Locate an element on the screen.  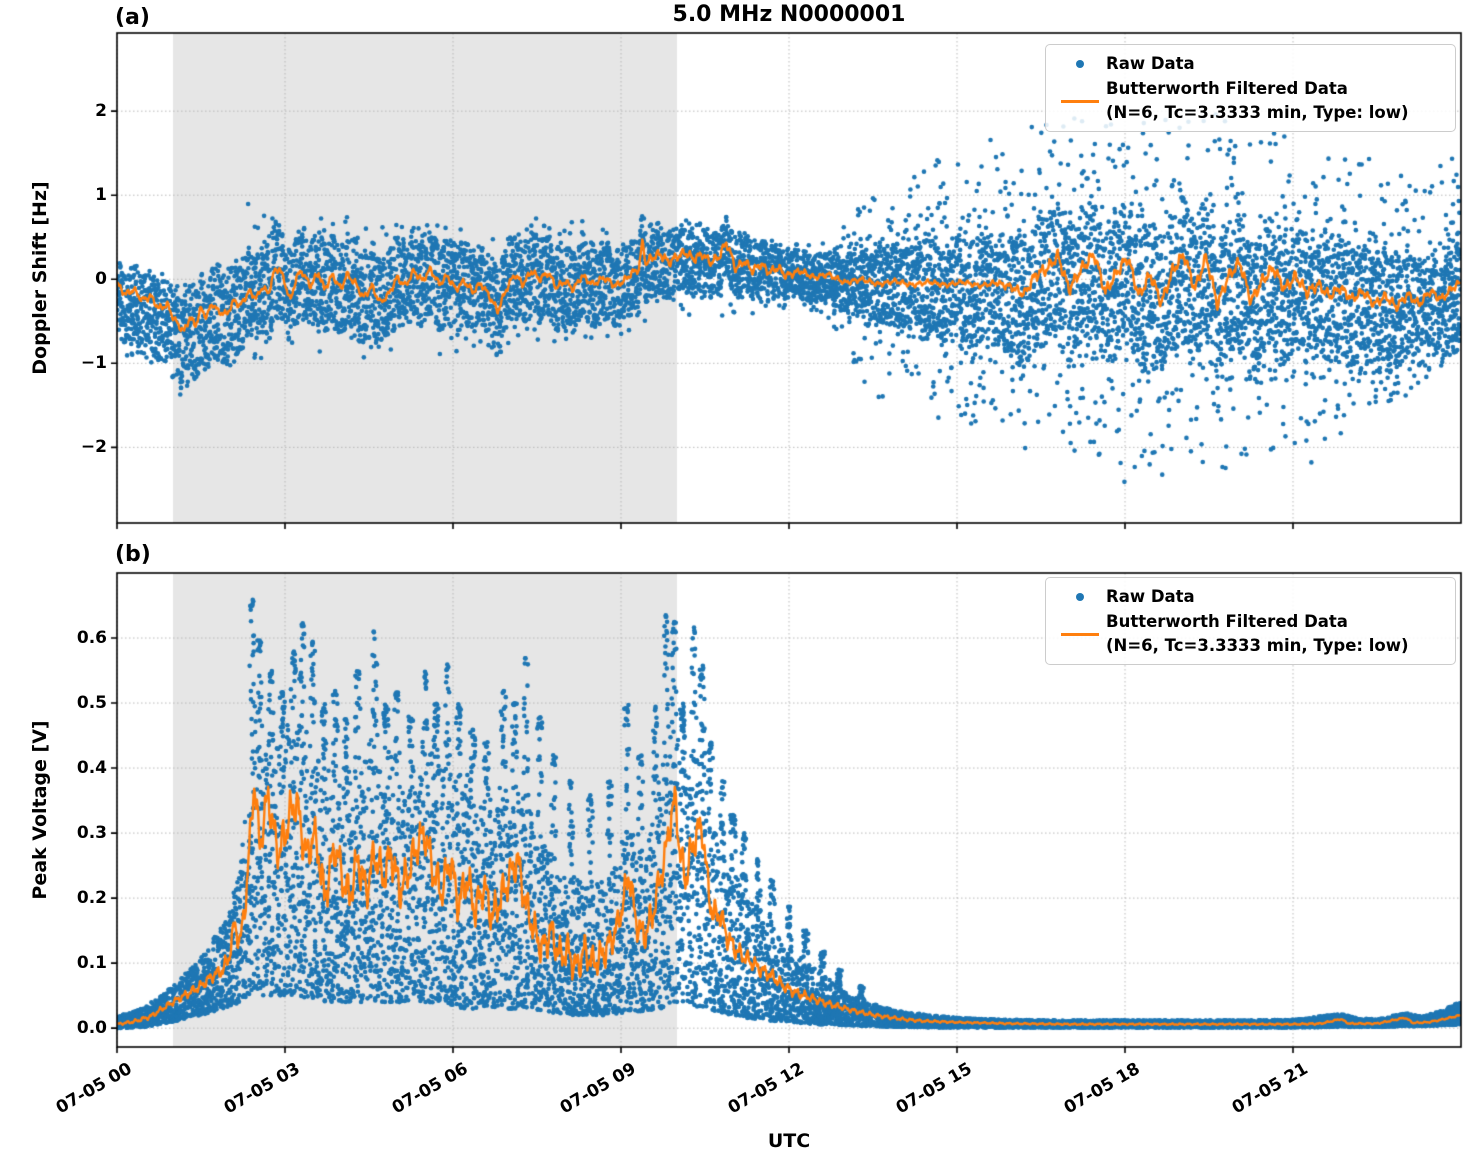
y-tick-label: −1 is located at coordinates (93, 363).